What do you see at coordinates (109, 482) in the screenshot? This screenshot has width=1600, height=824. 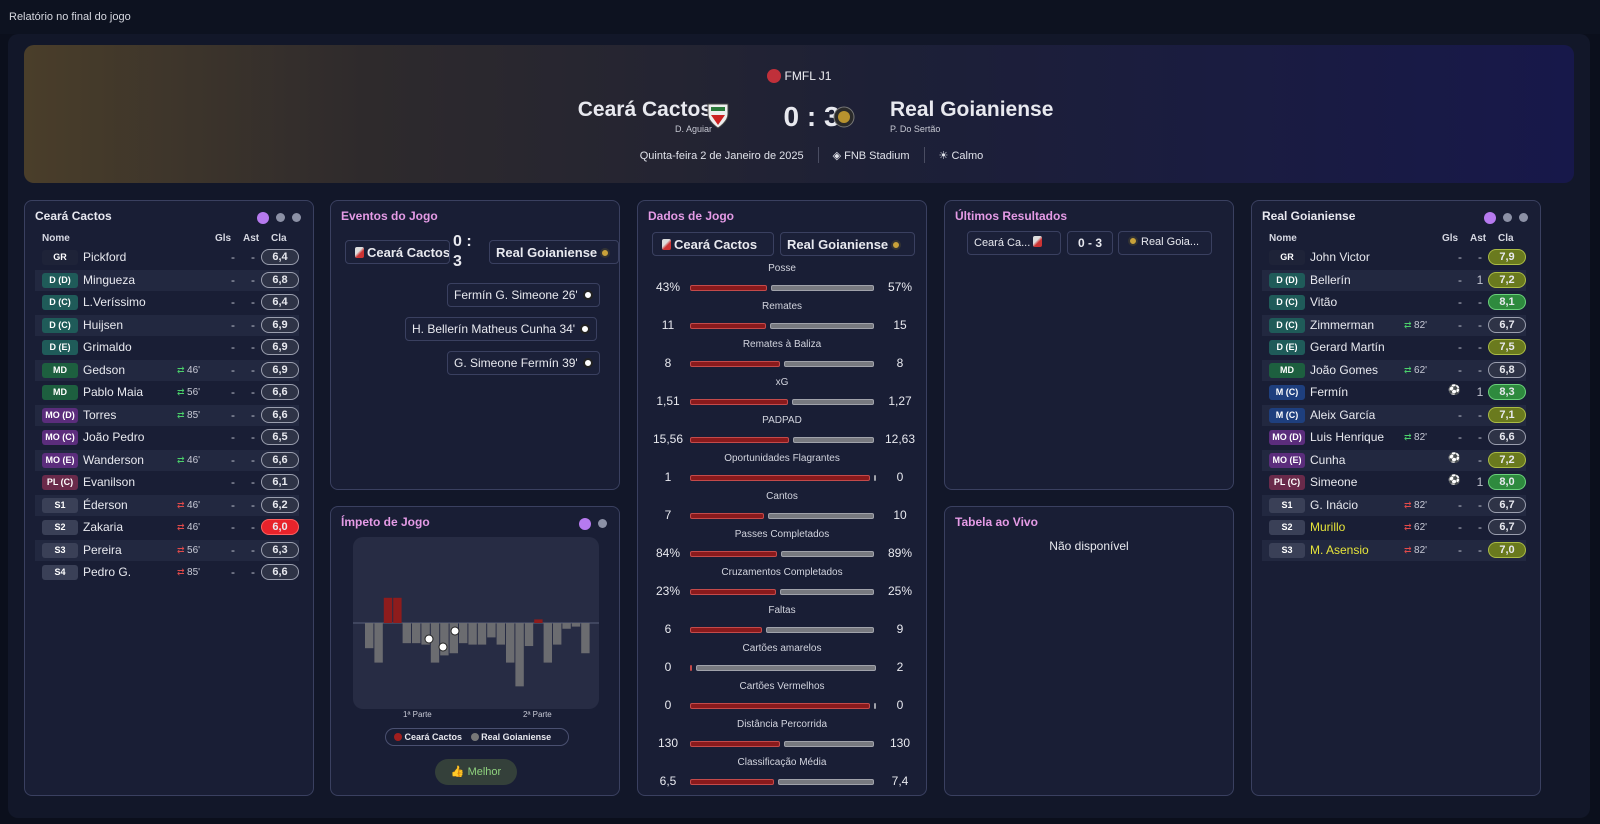 I see `player-name: Evanilson` at bounding box center [109, 482].